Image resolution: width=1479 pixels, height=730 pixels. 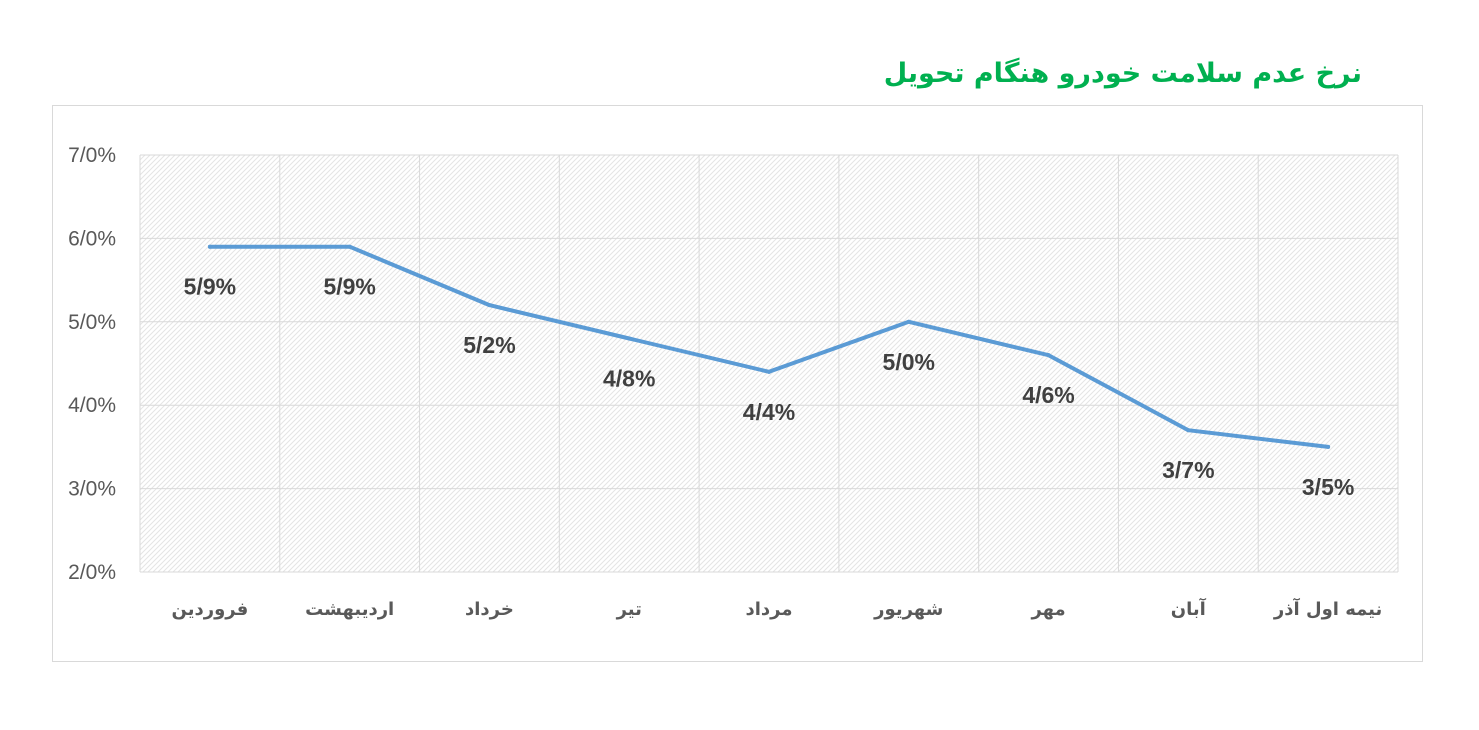 I want to click on data-label: 3/7%, so click(x=1188, y=470).